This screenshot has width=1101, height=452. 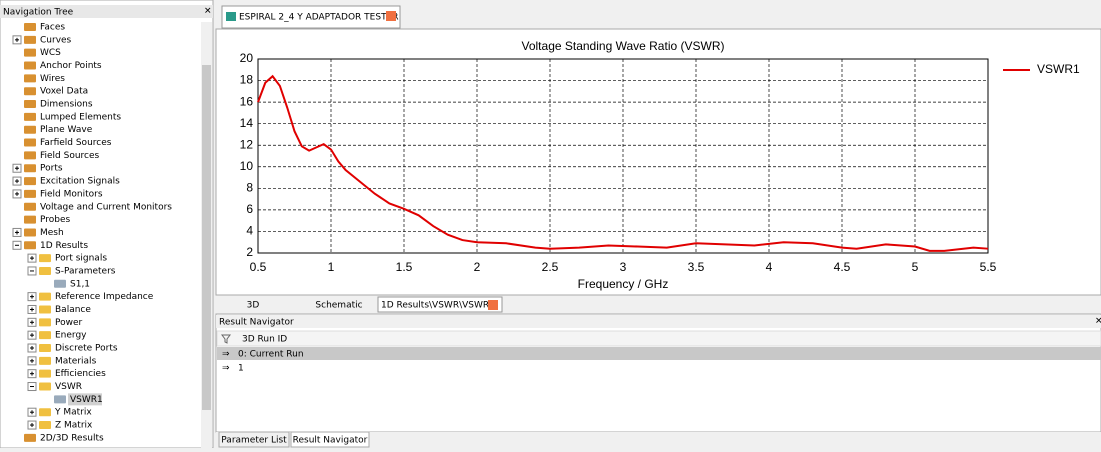 What do you see at coordinates (658, 440) in the screenshot?
I see `bottom-tab-bar` at bounding box center [658, 440].